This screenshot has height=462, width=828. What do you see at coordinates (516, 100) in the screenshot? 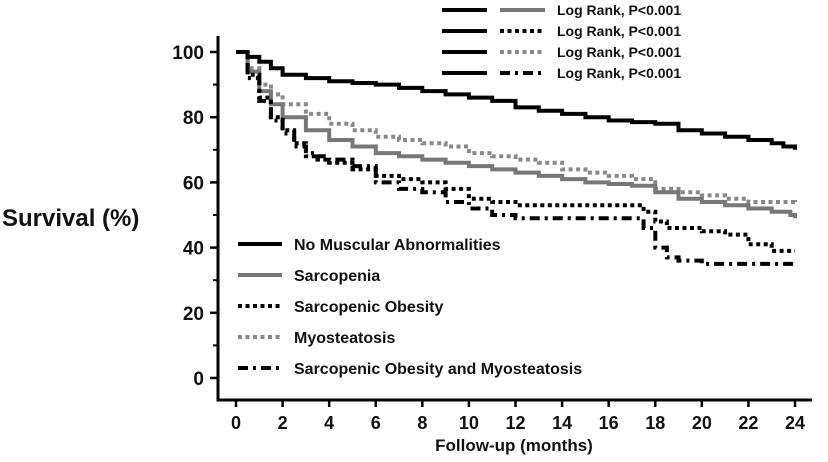
I see `series-line-no-muscular-abnormalities` at bounding box center [516, 100].